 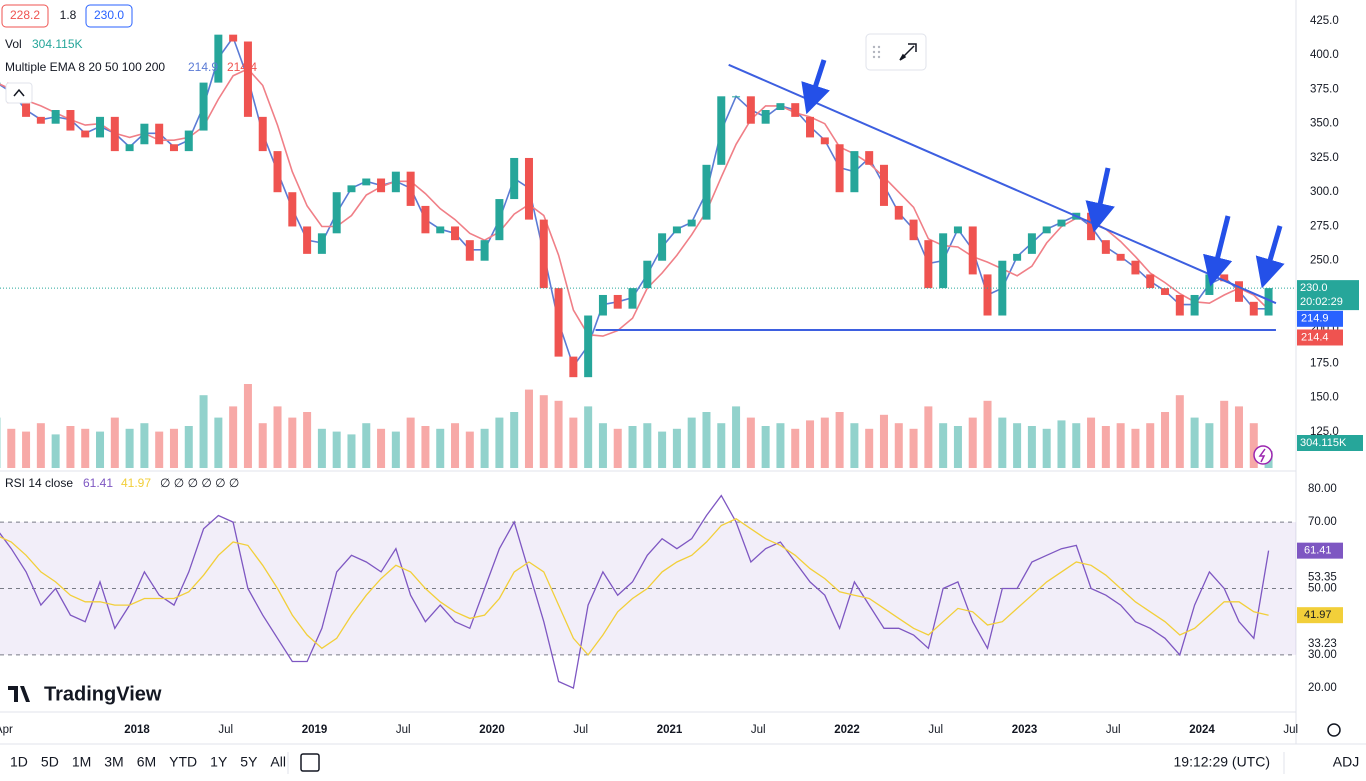 What do you see at coordinates (1222, 762) in the screenshot?
I see `clock: 19:12:29 (UTC)` at bounding box center [1222, 762].